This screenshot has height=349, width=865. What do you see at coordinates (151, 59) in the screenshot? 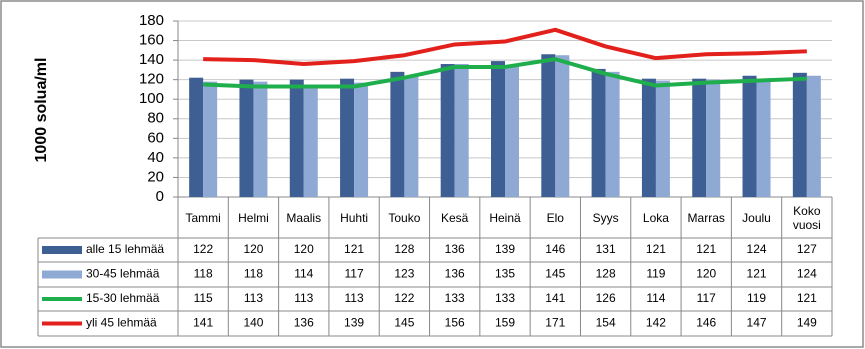
I see `y-tick-label: 140` at bounding box center [151, 59].